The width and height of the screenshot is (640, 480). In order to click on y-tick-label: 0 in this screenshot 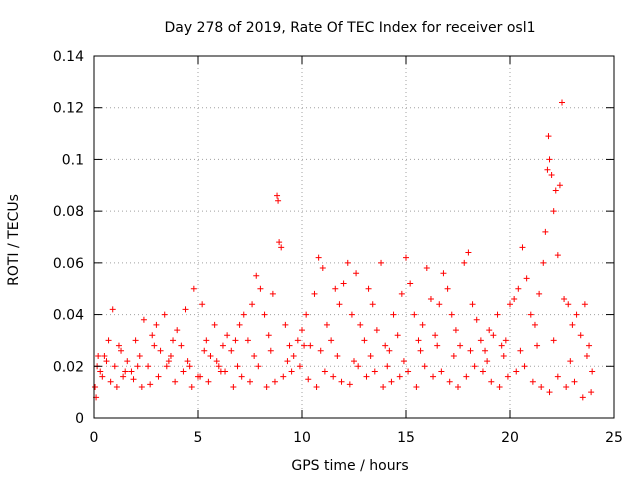, I will do `click(79, 419)`.